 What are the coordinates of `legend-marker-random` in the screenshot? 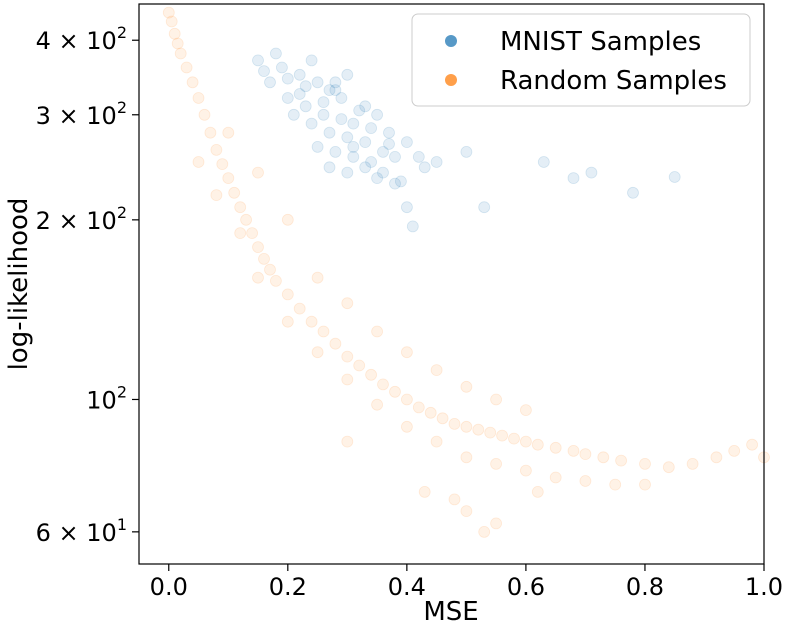 It's located at (451, 80).